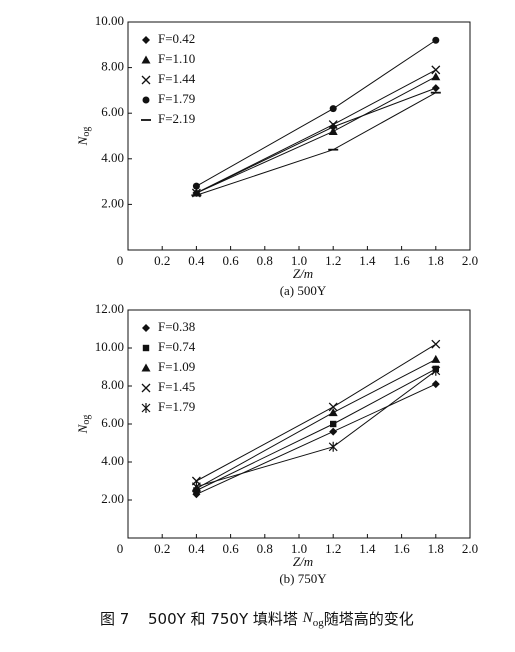 This screenshot has width=515, height=652. What do you see at coordinates (319, 623) in the screenshot?
I see `caption-sub: og` at bounding box center [319, 623].